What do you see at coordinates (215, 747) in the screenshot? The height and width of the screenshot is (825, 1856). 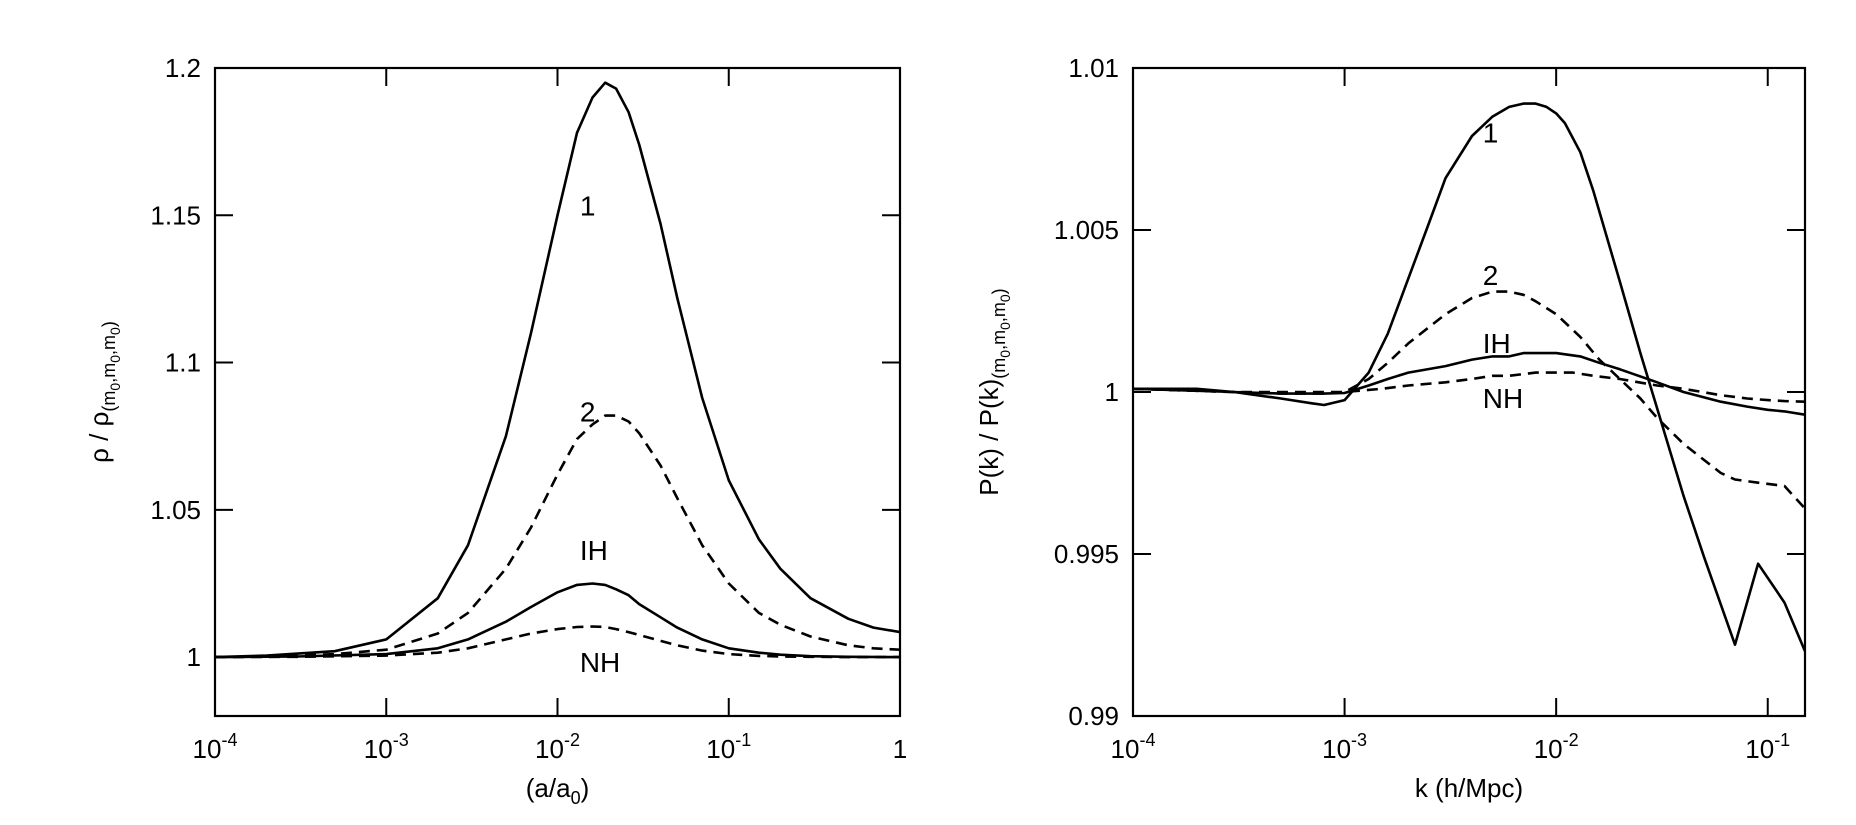 I see `left-x-tick-label: 10⁻⁴` at bounding box center [215, 747].